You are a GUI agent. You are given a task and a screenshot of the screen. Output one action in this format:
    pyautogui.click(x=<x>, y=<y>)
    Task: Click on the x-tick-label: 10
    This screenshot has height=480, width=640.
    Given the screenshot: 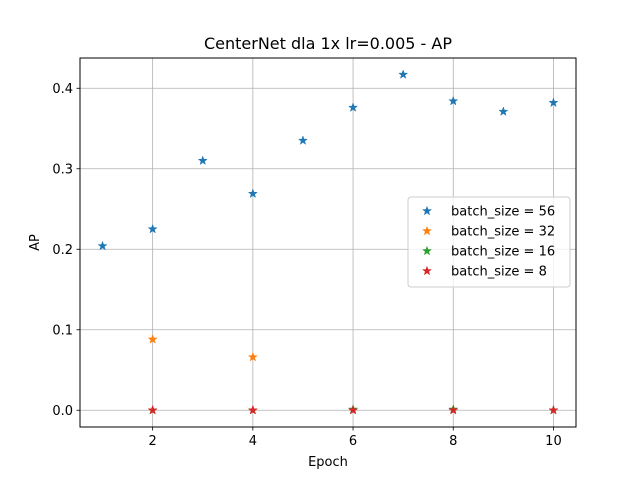 What is the action you would take?
    pyautogui.click(x=553, y=441)
    